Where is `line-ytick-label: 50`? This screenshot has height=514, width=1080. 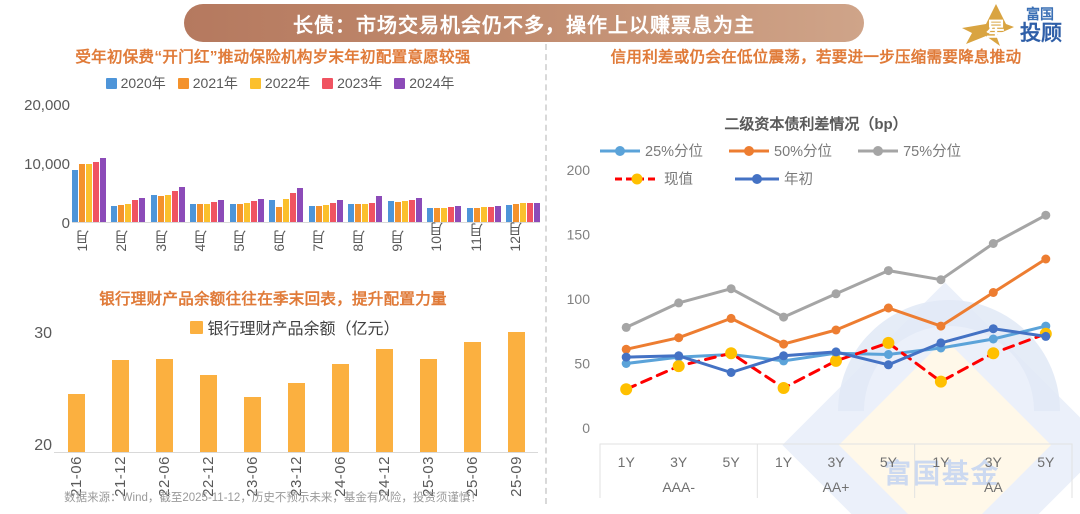
line-ytick-label: 50 is located at coordinates (582, 364).